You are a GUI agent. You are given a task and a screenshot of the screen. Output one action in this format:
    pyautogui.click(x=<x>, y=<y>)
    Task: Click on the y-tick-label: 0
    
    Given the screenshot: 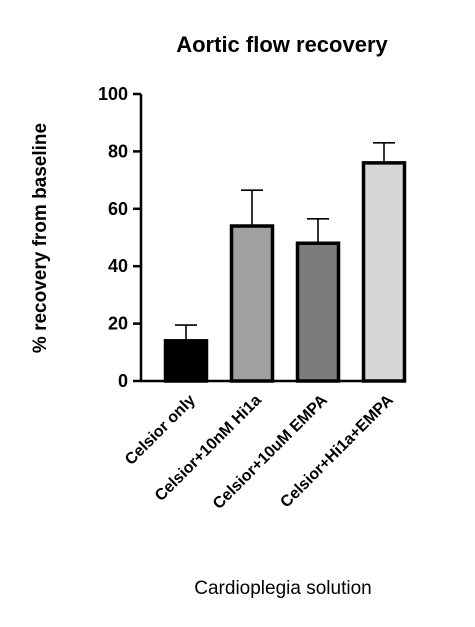 What is the action you would take?
    pyautogui.click(x=123, y=381)
    